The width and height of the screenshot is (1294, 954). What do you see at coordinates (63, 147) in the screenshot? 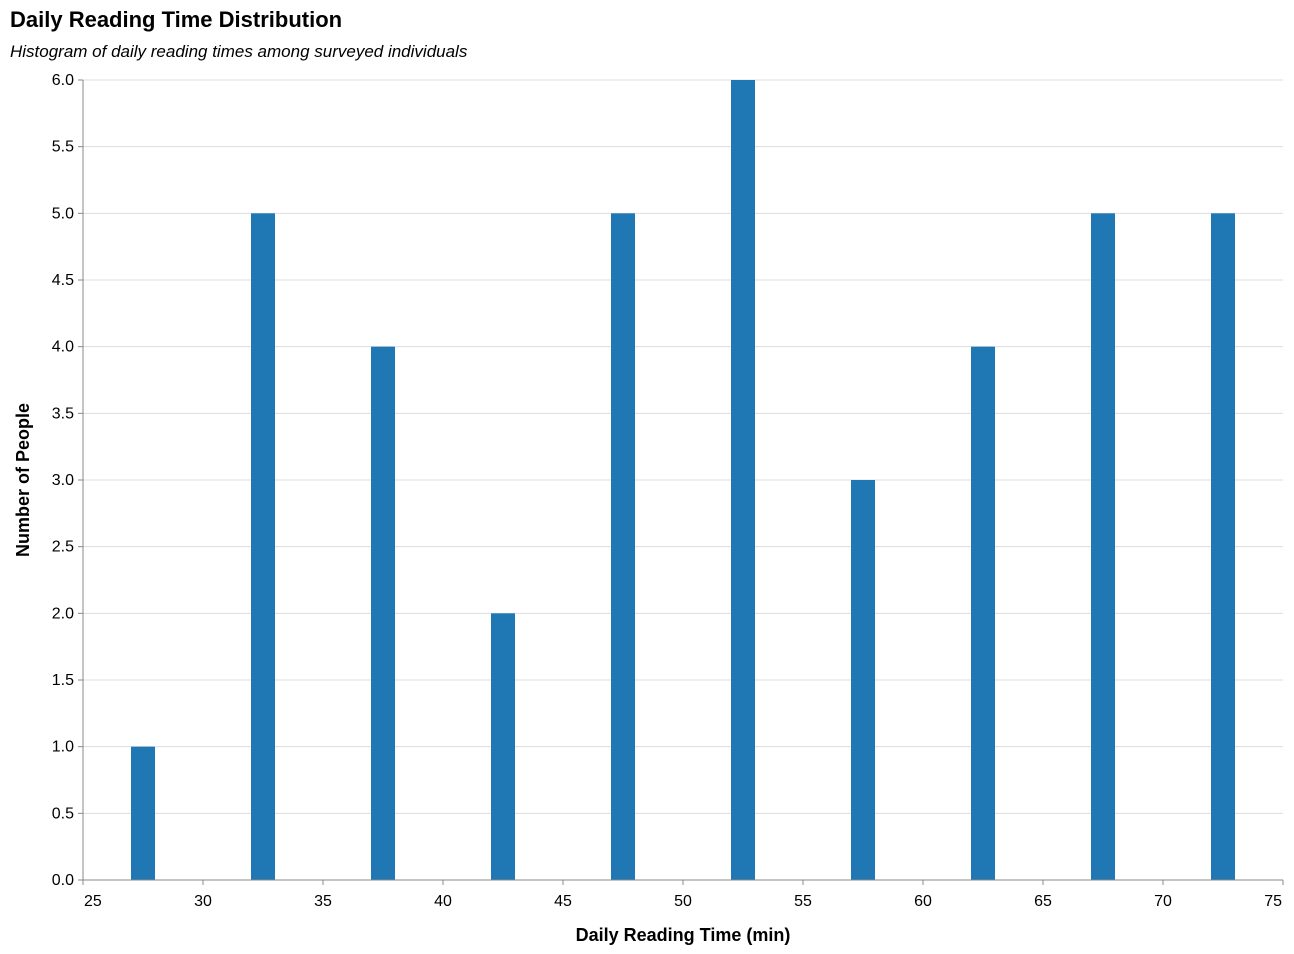
I see `y-tick-label: 5.5` at bounding box center [63, 147].